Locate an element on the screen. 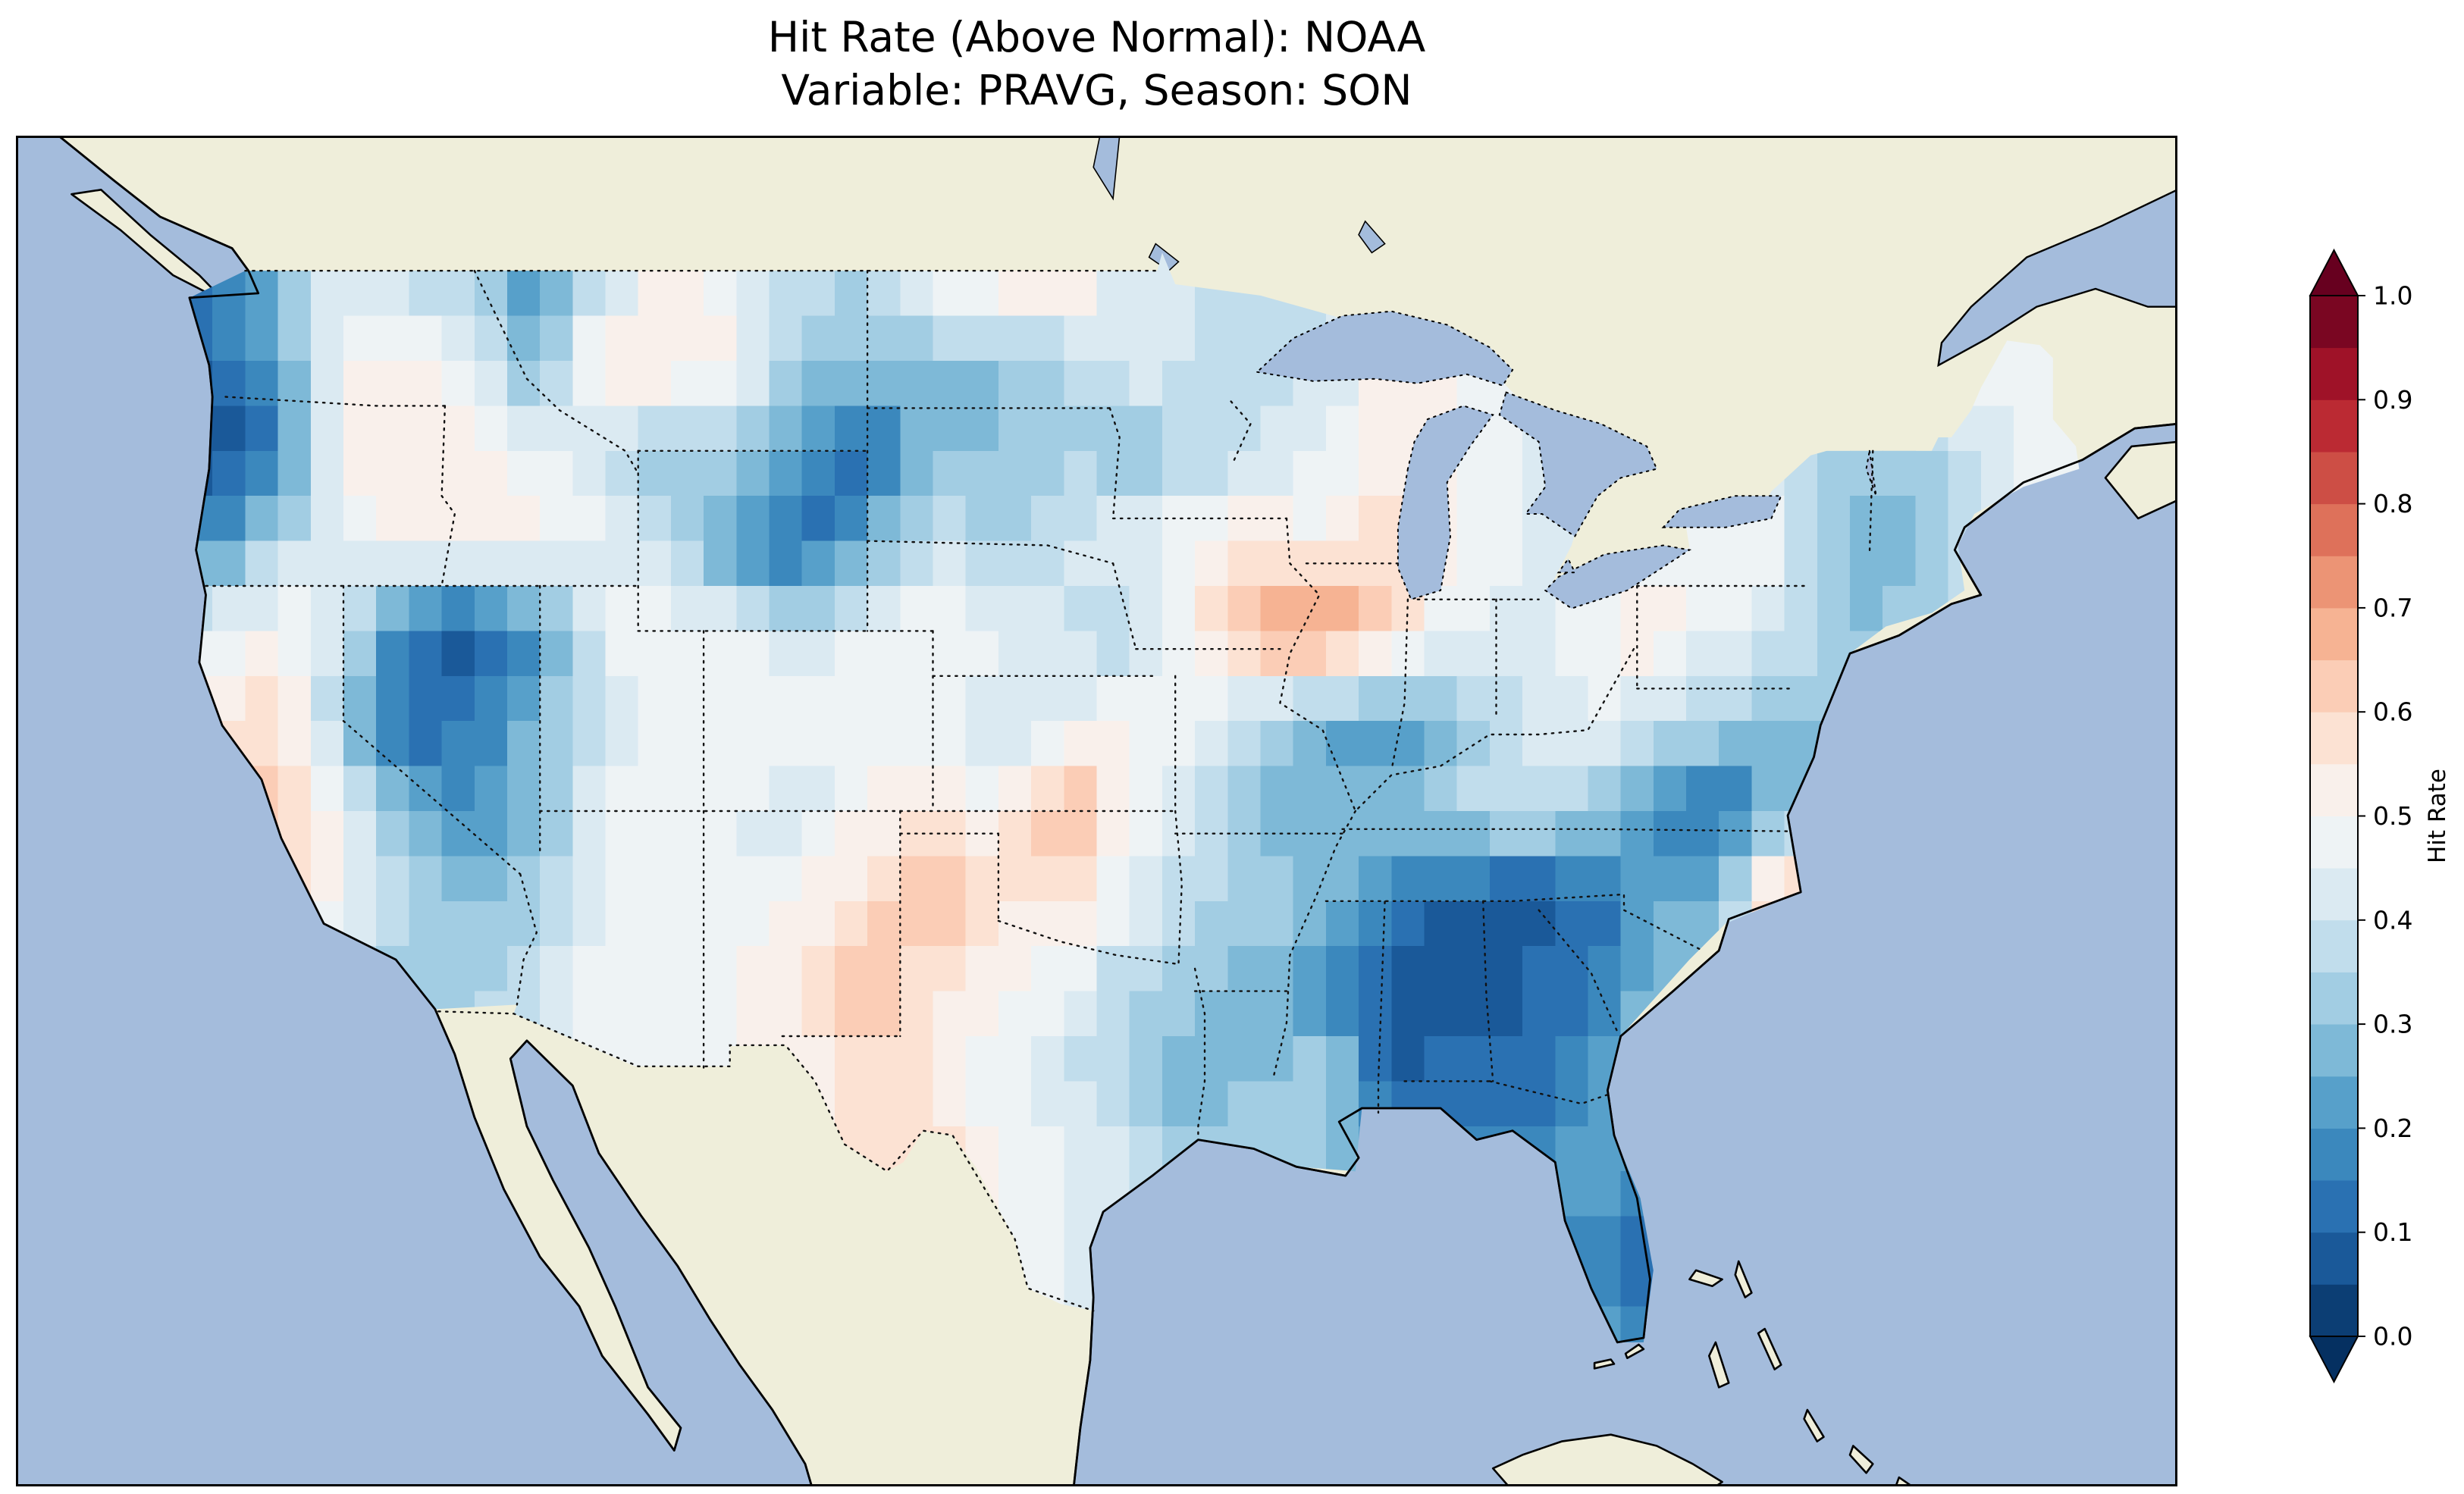 Image resolution: width=2464 pixels, height=1494 pixels. nova-scotia is located at coordinates (2140, 480).